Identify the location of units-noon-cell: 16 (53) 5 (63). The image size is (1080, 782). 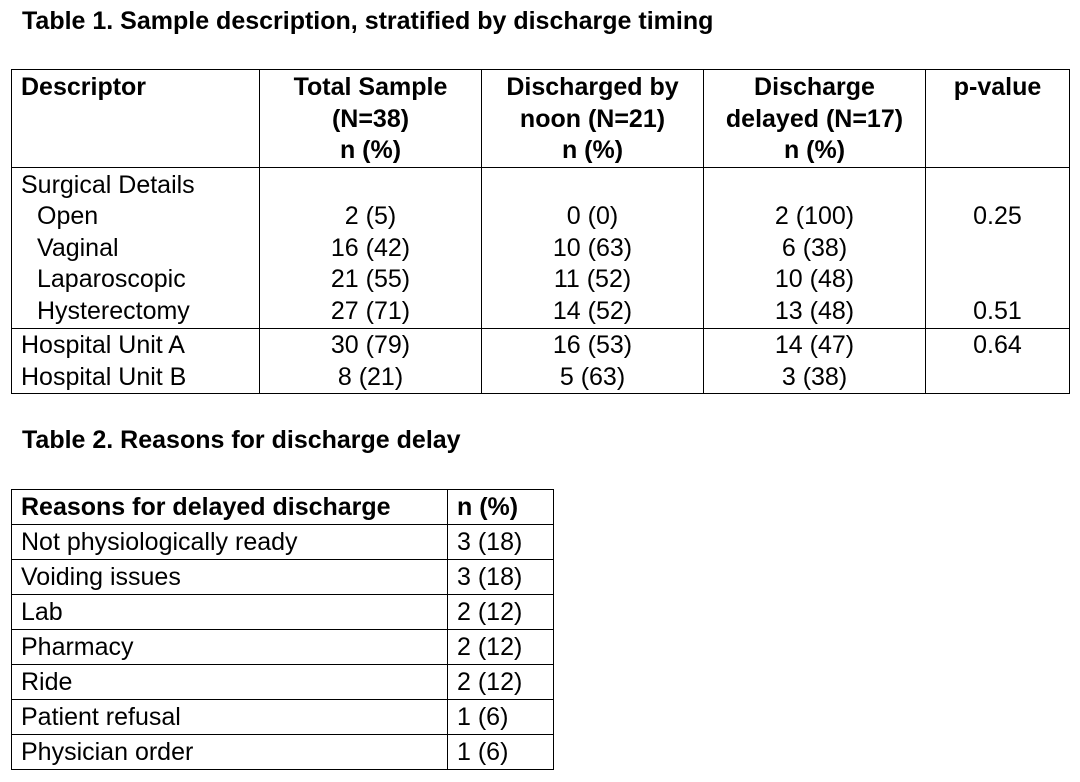
(592, 361).